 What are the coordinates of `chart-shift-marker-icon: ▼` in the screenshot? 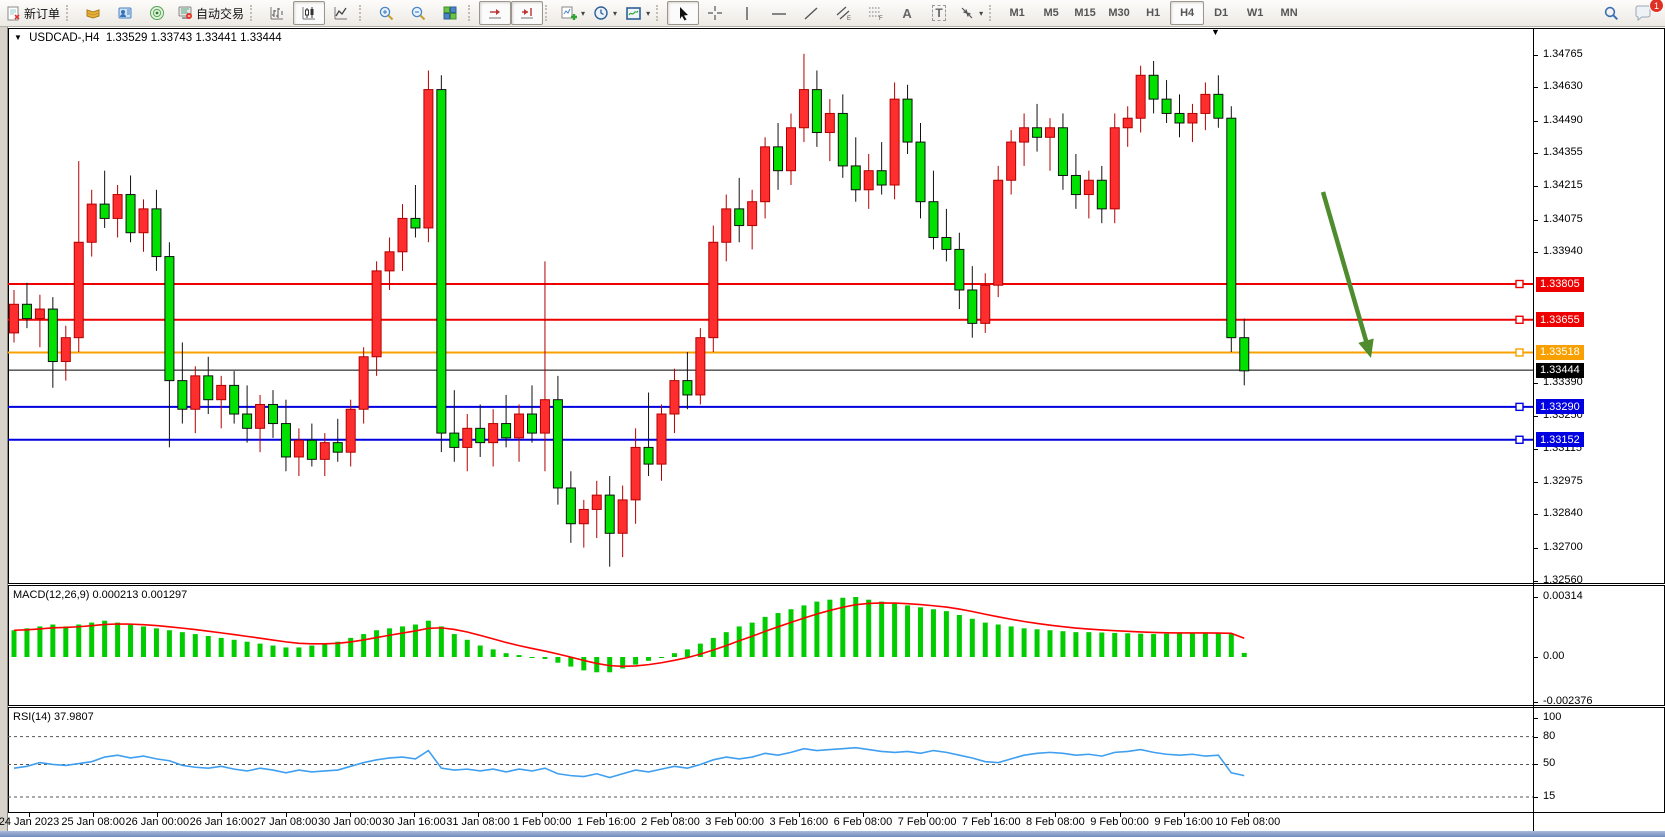 It's located at (1215, 32).